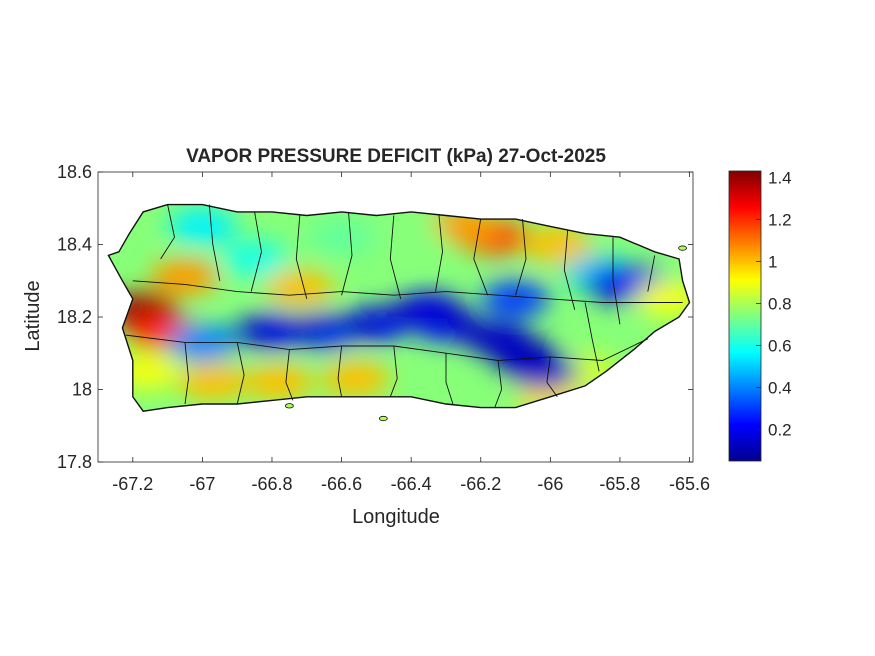  I want to click on x-tick-label: -67.2, so click(132, 484).